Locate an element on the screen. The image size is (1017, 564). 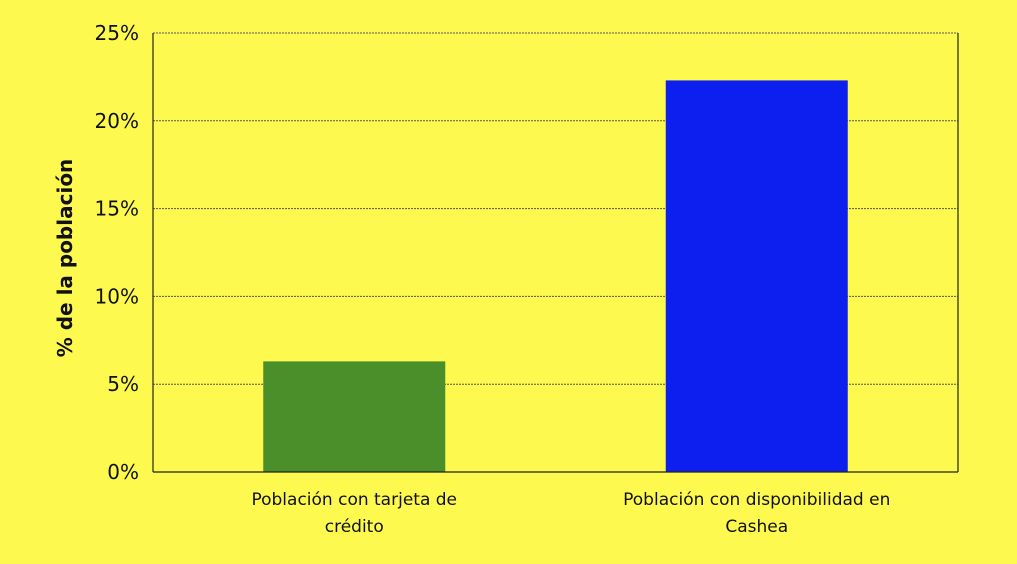
y-axis-title: % de la población is located at coordinates (65, 258).